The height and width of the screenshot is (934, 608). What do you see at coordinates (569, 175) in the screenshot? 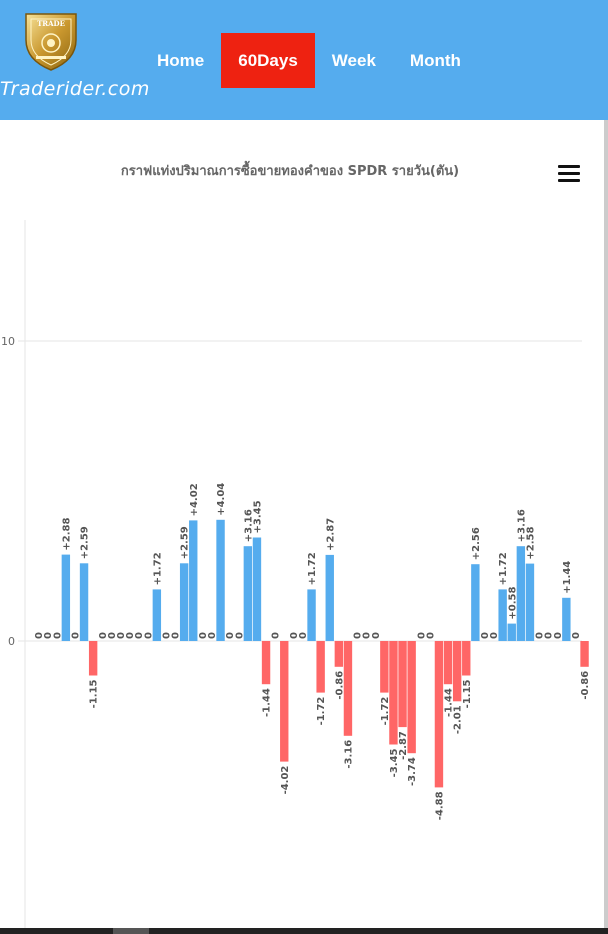
I see `hamburger-menu-icon` at bounding box center [569, 175].